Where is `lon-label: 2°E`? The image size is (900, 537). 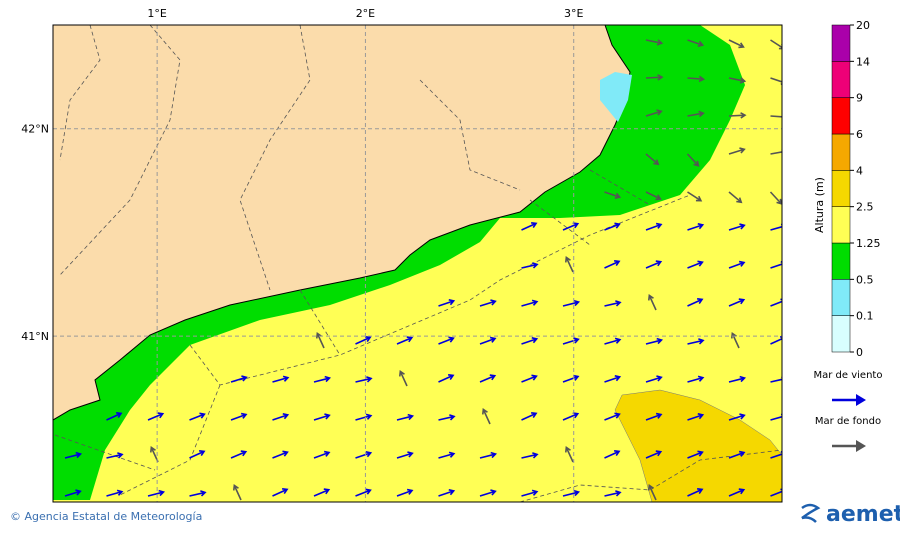
lon-label: 2°E is located at coordinates (365, 13).